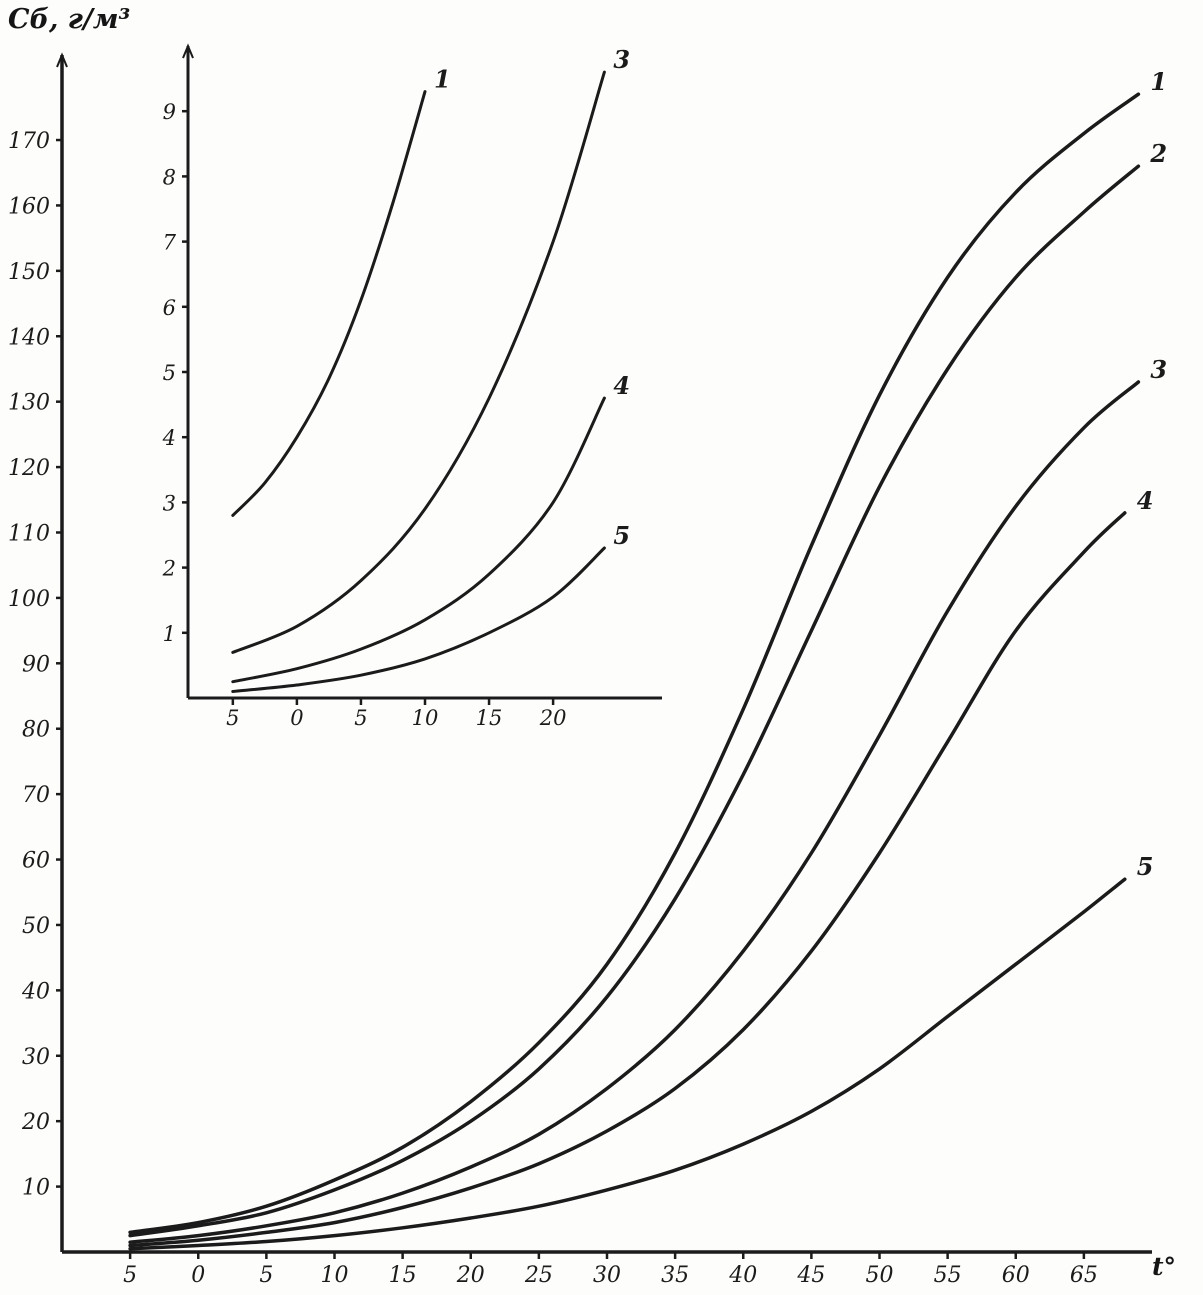 The width and height of the screenshot is (1203, 1295). Describe the element at coordinates (1145, 866) in the screenshot. I see `main-series-5-label: 5` at that location.